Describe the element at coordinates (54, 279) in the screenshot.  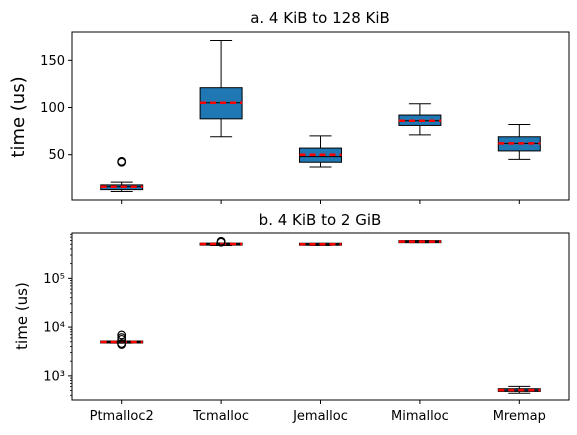
I see `y-tick-label: 10⁵` at that location.